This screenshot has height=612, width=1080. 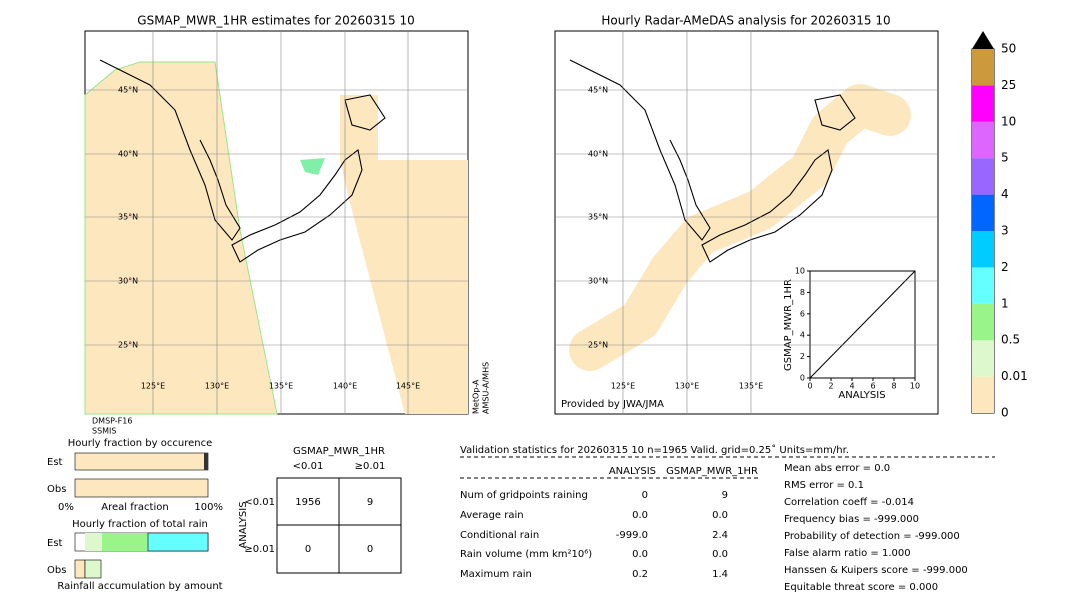 I want to click on table-title: GSMAP_MWR_1HR, so click(x=339, y=451).